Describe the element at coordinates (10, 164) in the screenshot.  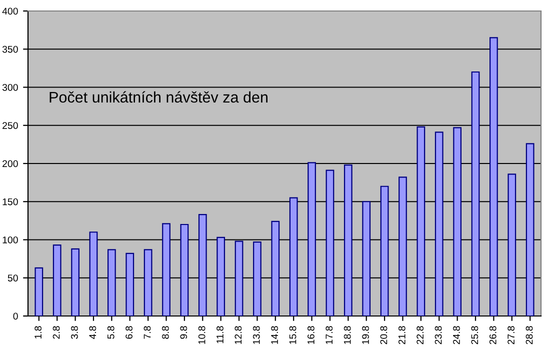
I see `y-tick-label: 200` at that location.